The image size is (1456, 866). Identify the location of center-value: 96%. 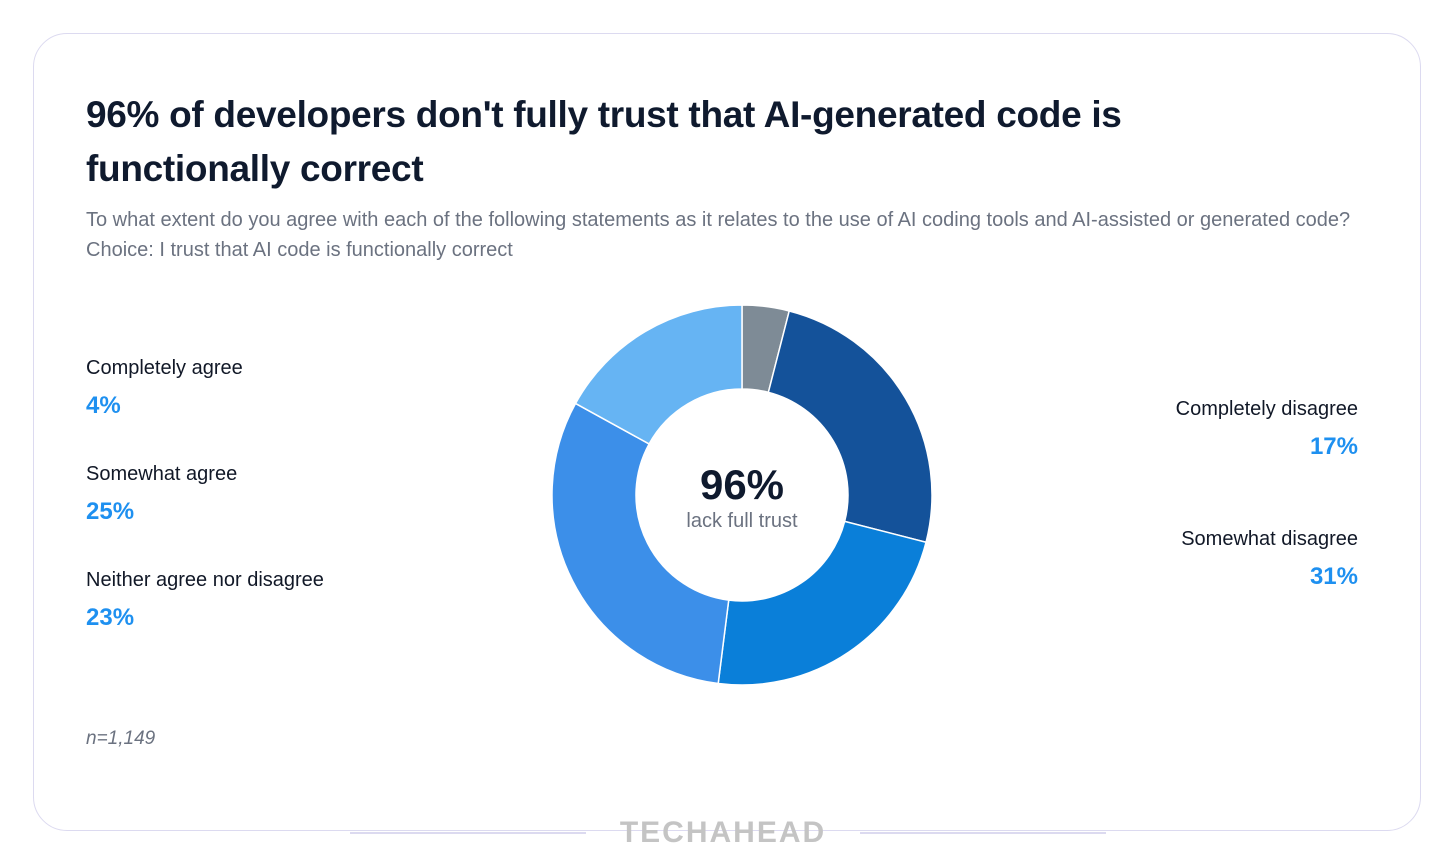
(742, 484).